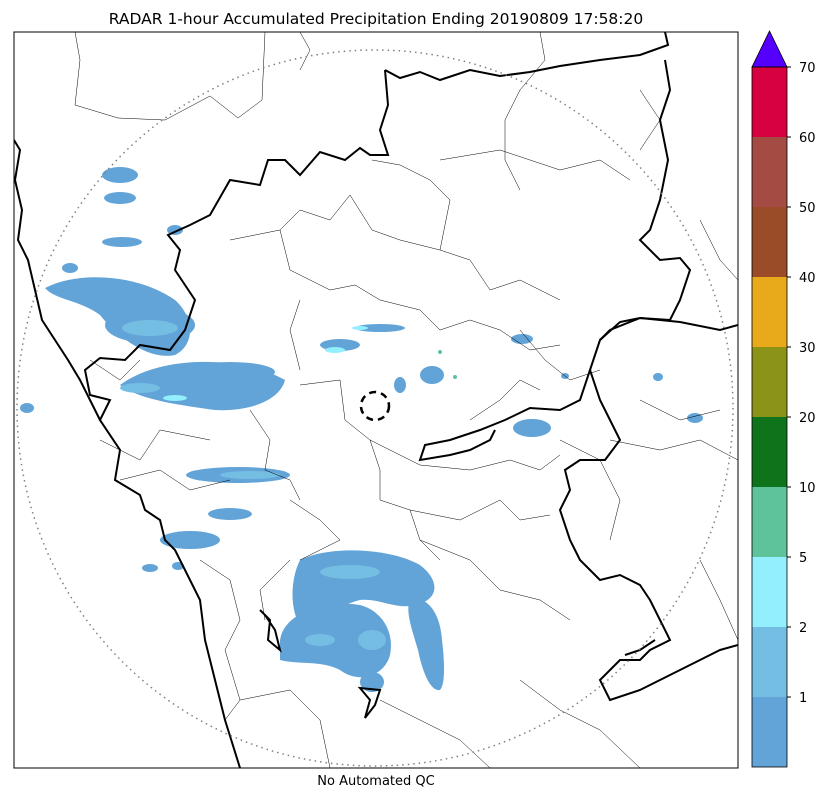 The width and height of the screenshot is (825, 797). Describe the element at coordinates (807, 138) in the screenshot. I see `colorbar-tick-label: 60` at that location.